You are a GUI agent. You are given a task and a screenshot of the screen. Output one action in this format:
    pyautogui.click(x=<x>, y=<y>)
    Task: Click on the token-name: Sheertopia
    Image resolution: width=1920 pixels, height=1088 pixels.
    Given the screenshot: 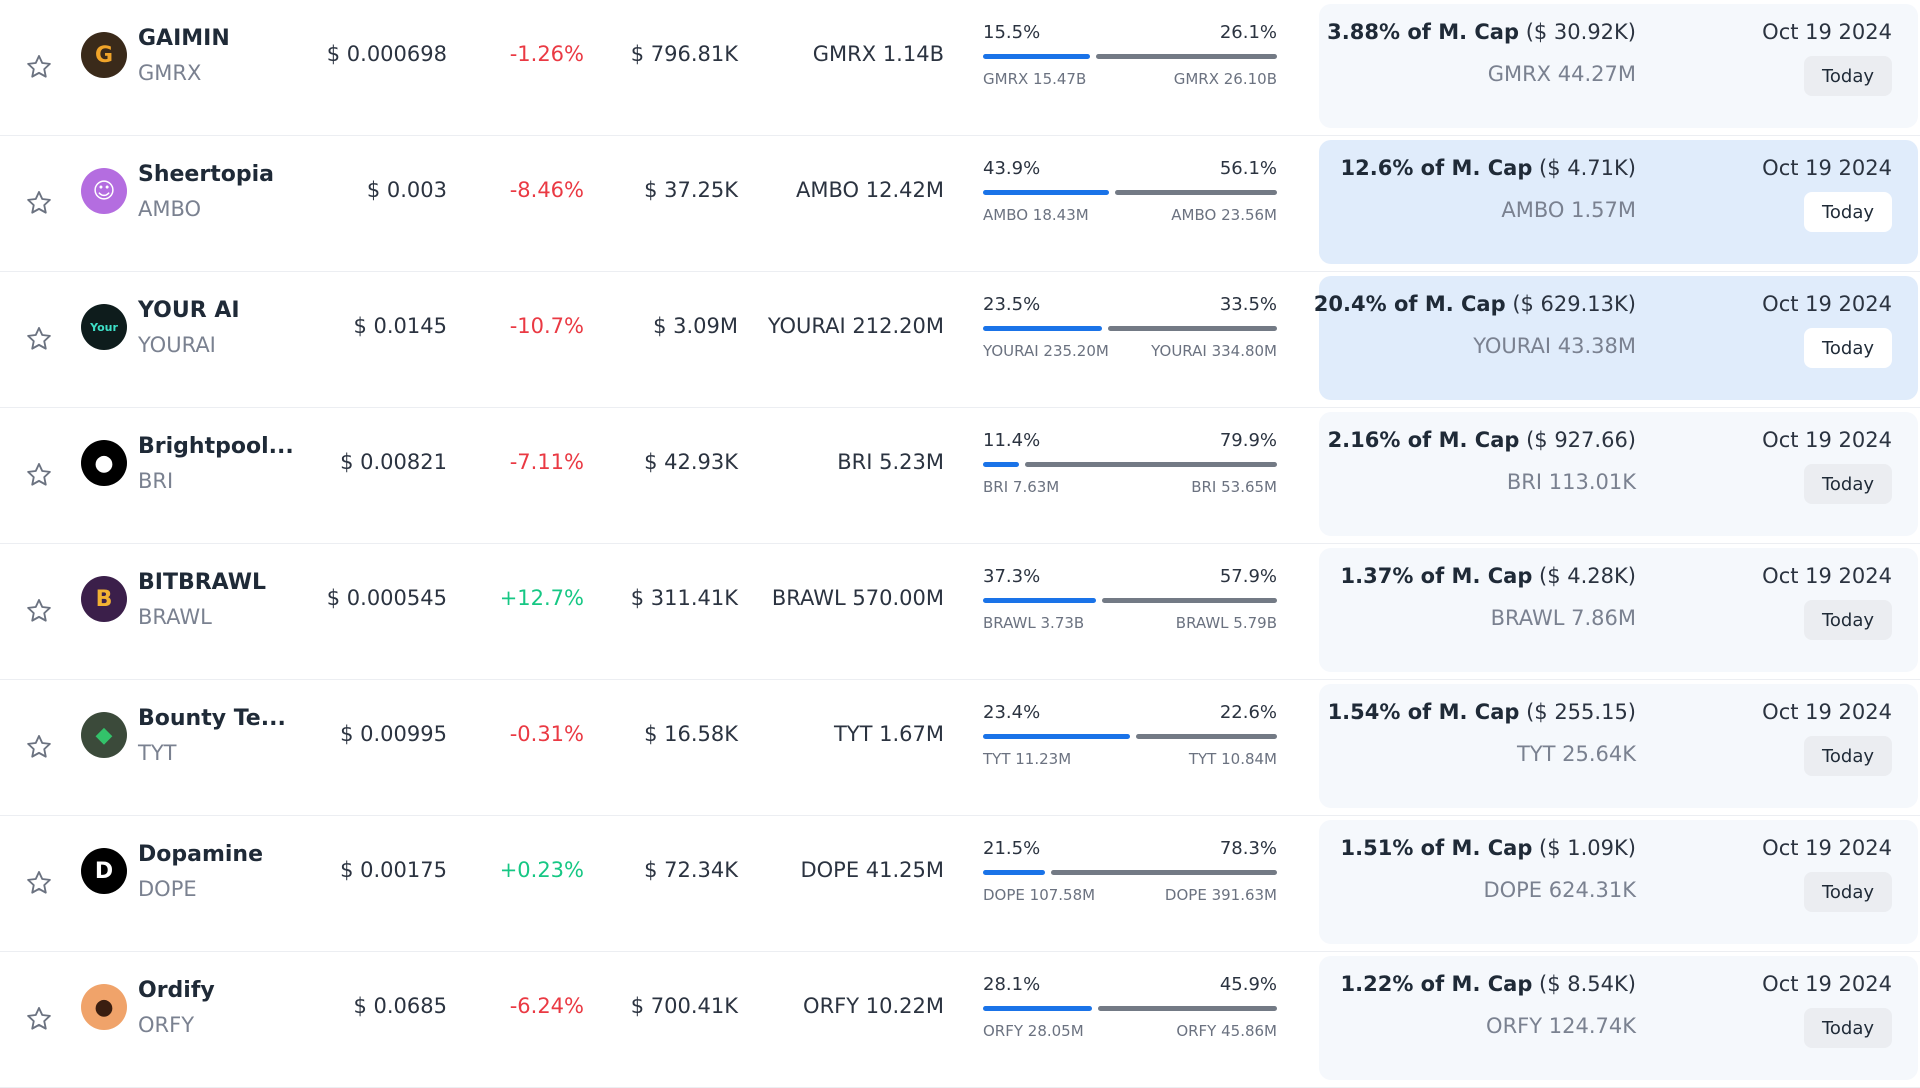 What is the action you would take?
    pyautogui.click(x=206, y=174)
    